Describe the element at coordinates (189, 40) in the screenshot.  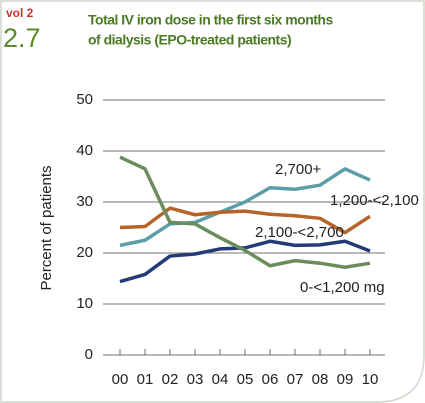
I see `title-line: of dialysis (EPO-treated patients)` at that location.